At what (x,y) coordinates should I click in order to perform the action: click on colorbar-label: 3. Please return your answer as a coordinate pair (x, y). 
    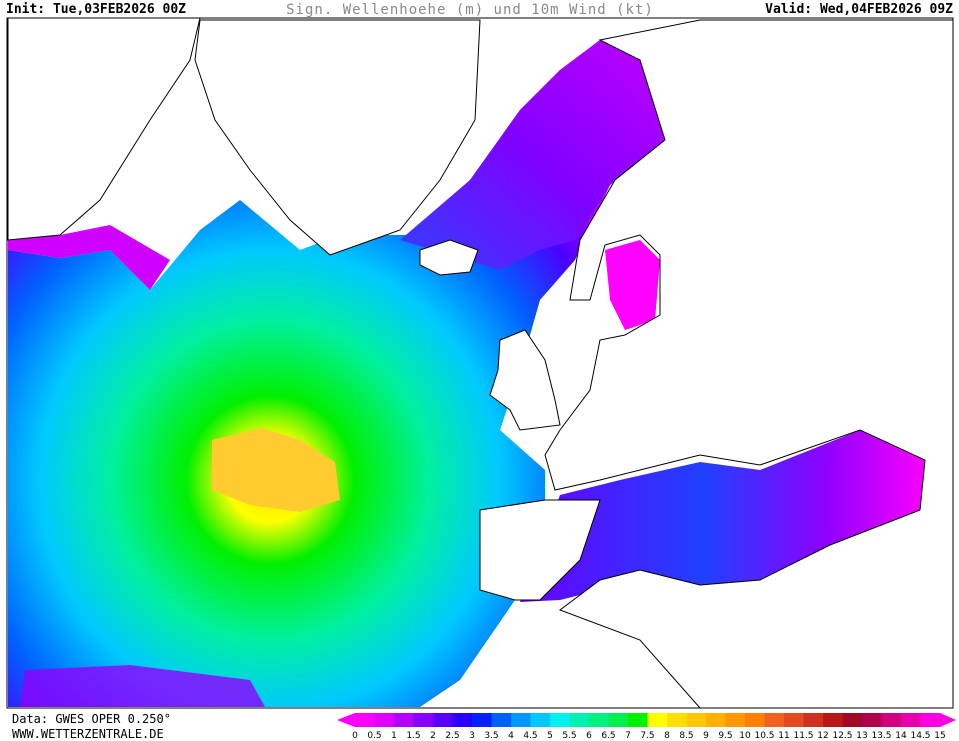
    Looking at the image, I should click on (472, 736).